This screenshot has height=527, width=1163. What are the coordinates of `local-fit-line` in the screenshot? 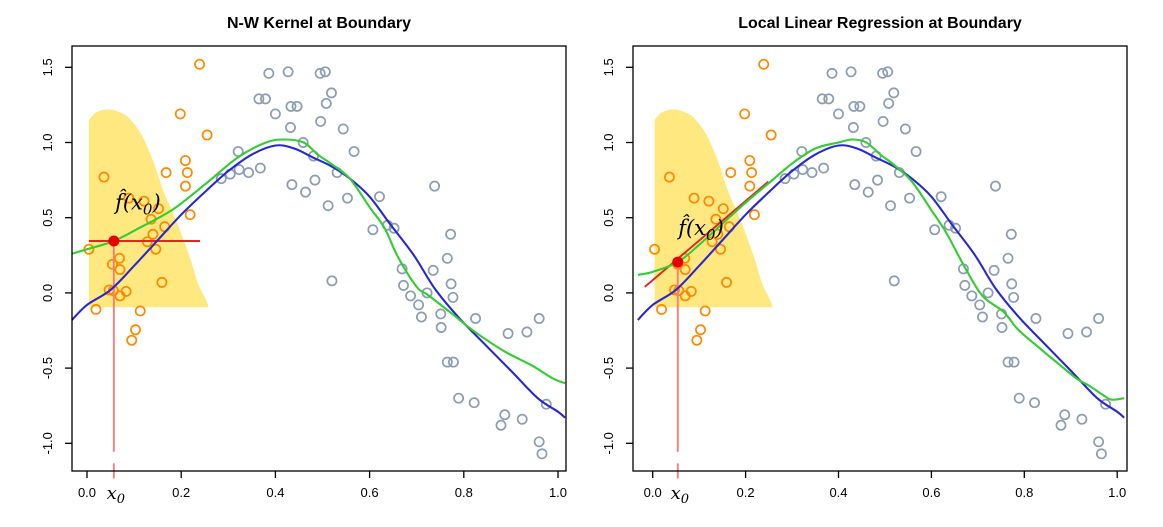 It's located at (706, 234).